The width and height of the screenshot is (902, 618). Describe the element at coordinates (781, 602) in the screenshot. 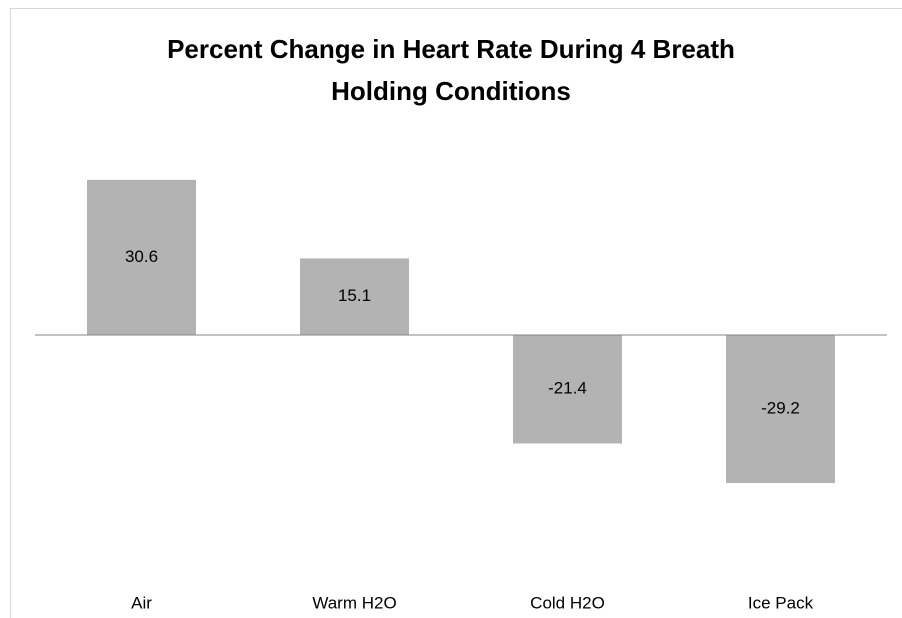

I see `x-tick-label: Ice Pack` at that location.